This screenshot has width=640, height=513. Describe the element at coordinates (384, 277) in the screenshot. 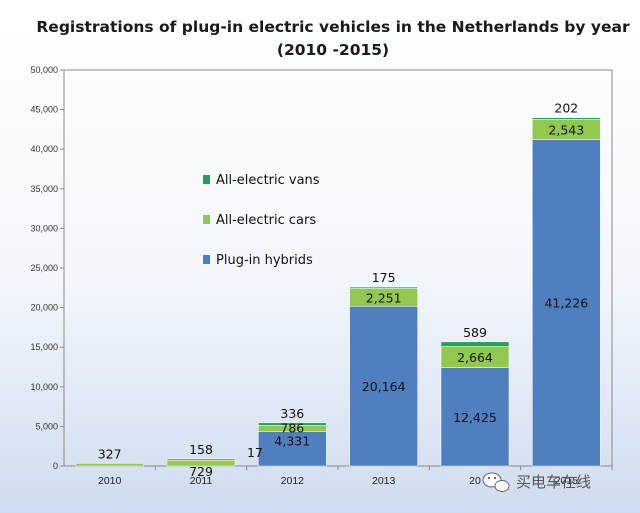

I see `data-label-vans: 175` at that location.